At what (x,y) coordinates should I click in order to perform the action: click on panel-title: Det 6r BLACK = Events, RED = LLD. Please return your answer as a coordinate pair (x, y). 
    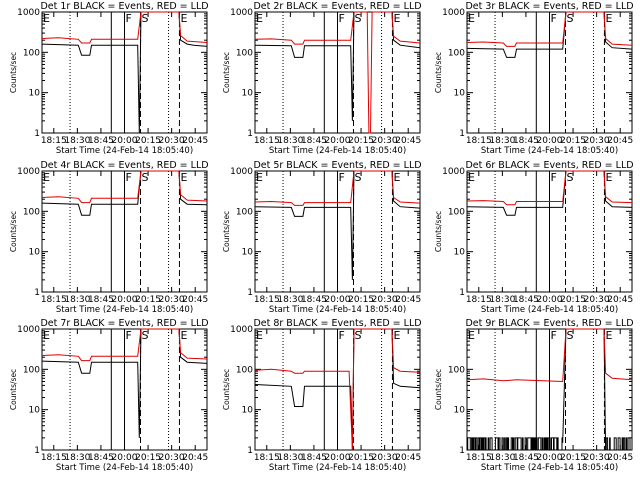
    Looking at the image, I should click on (549, 165).